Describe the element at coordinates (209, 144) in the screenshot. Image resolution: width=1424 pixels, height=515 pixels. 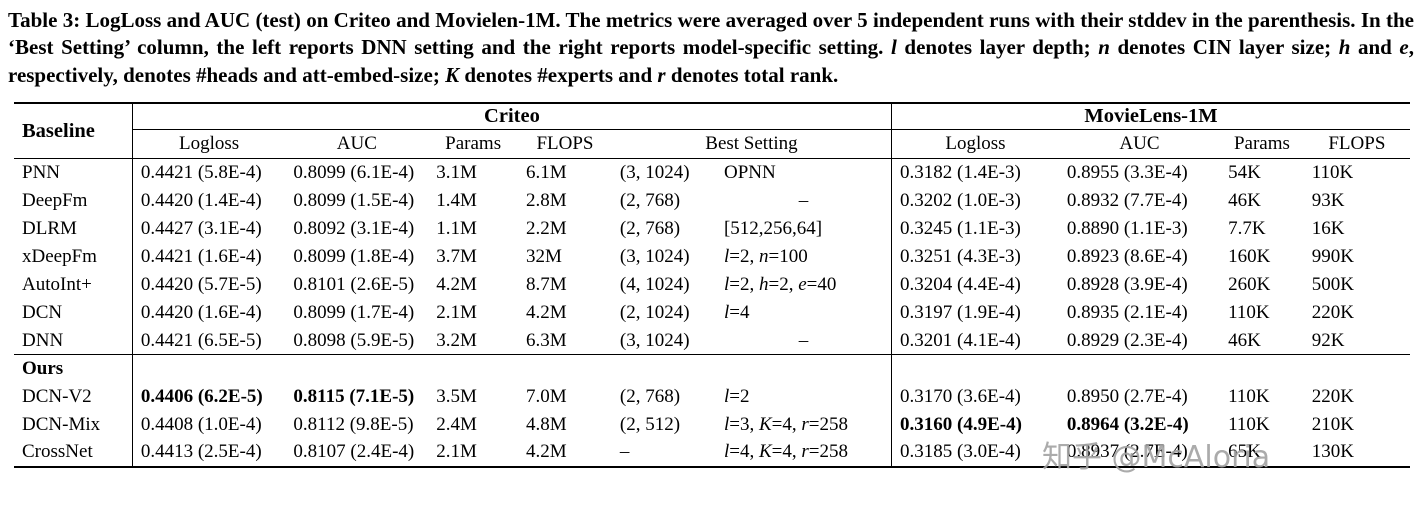
I see `col-header-criteo-logloss: Logloss` at that location.